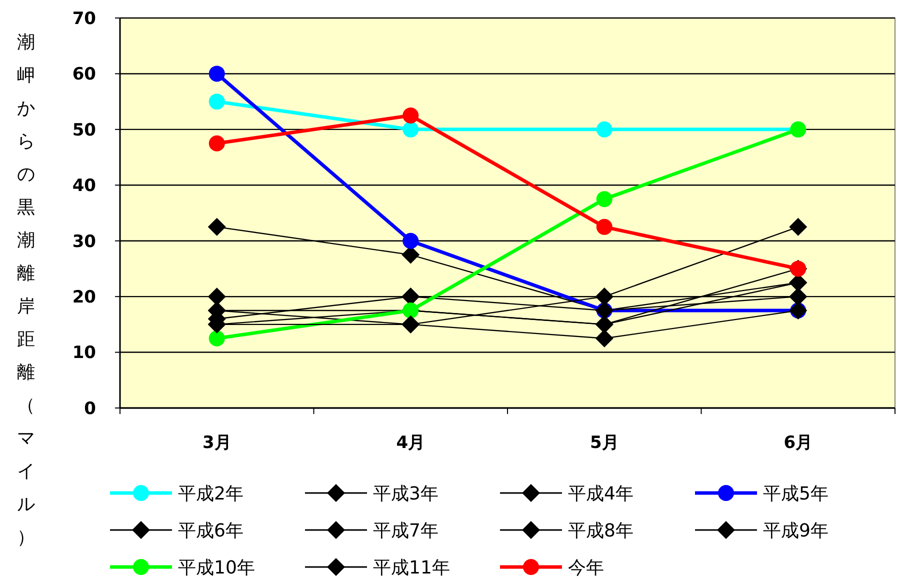  I want to click on y-tick-label: 20, so click(84, 298).